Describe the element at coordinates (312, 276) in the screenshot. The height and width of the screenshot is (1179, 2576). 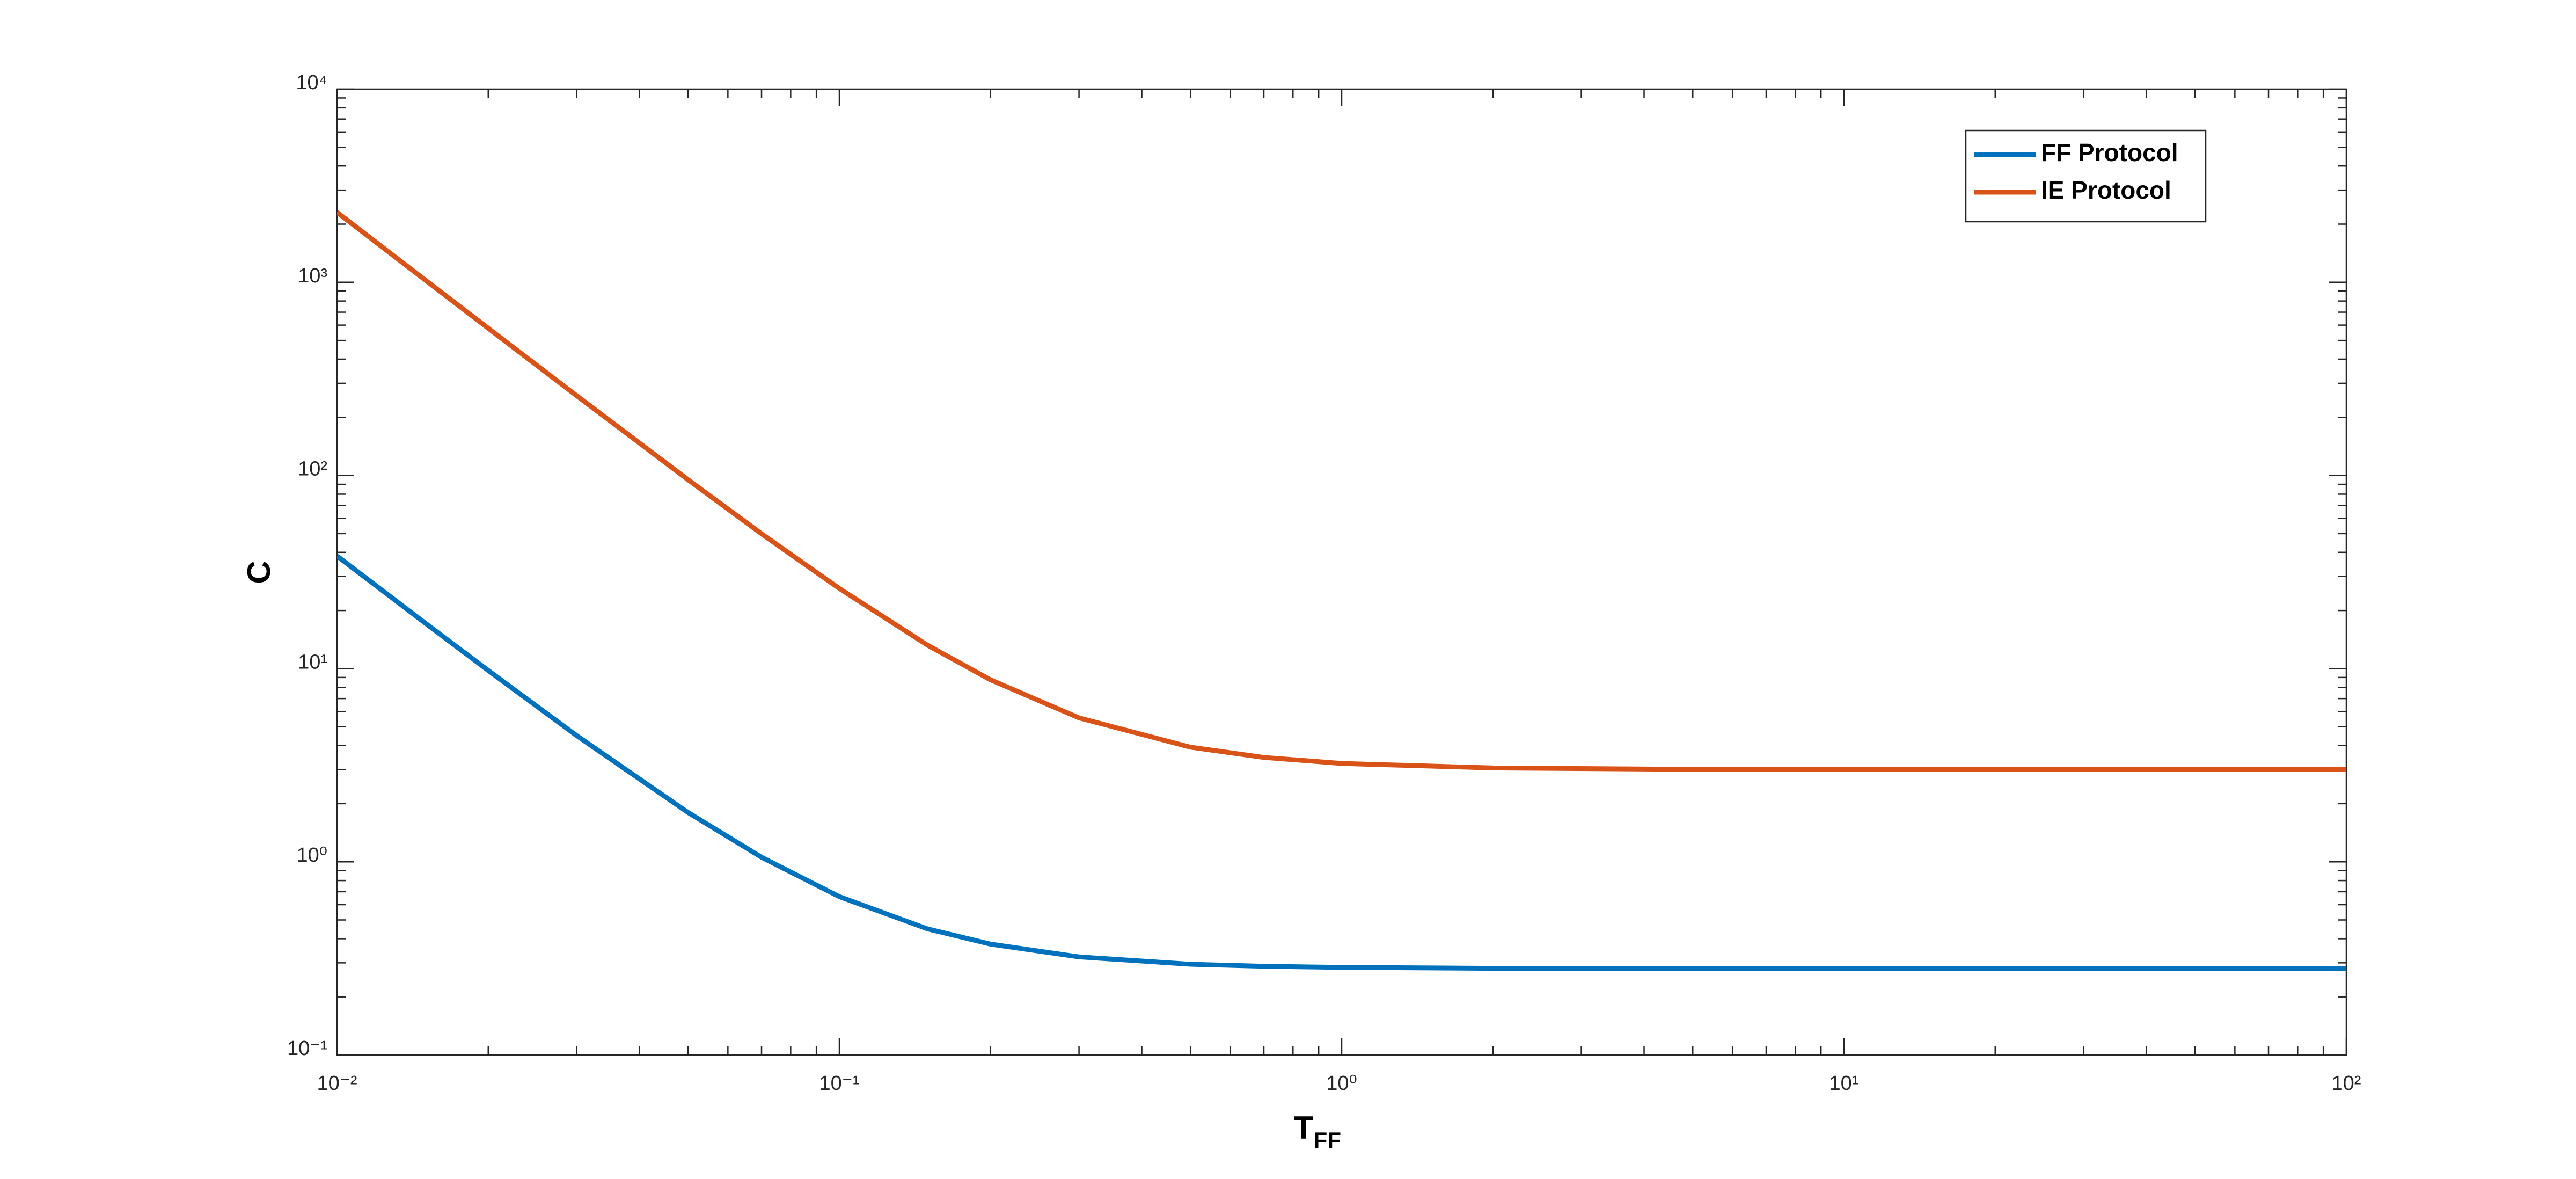
I see `y-tick-label: 10³` at that location.